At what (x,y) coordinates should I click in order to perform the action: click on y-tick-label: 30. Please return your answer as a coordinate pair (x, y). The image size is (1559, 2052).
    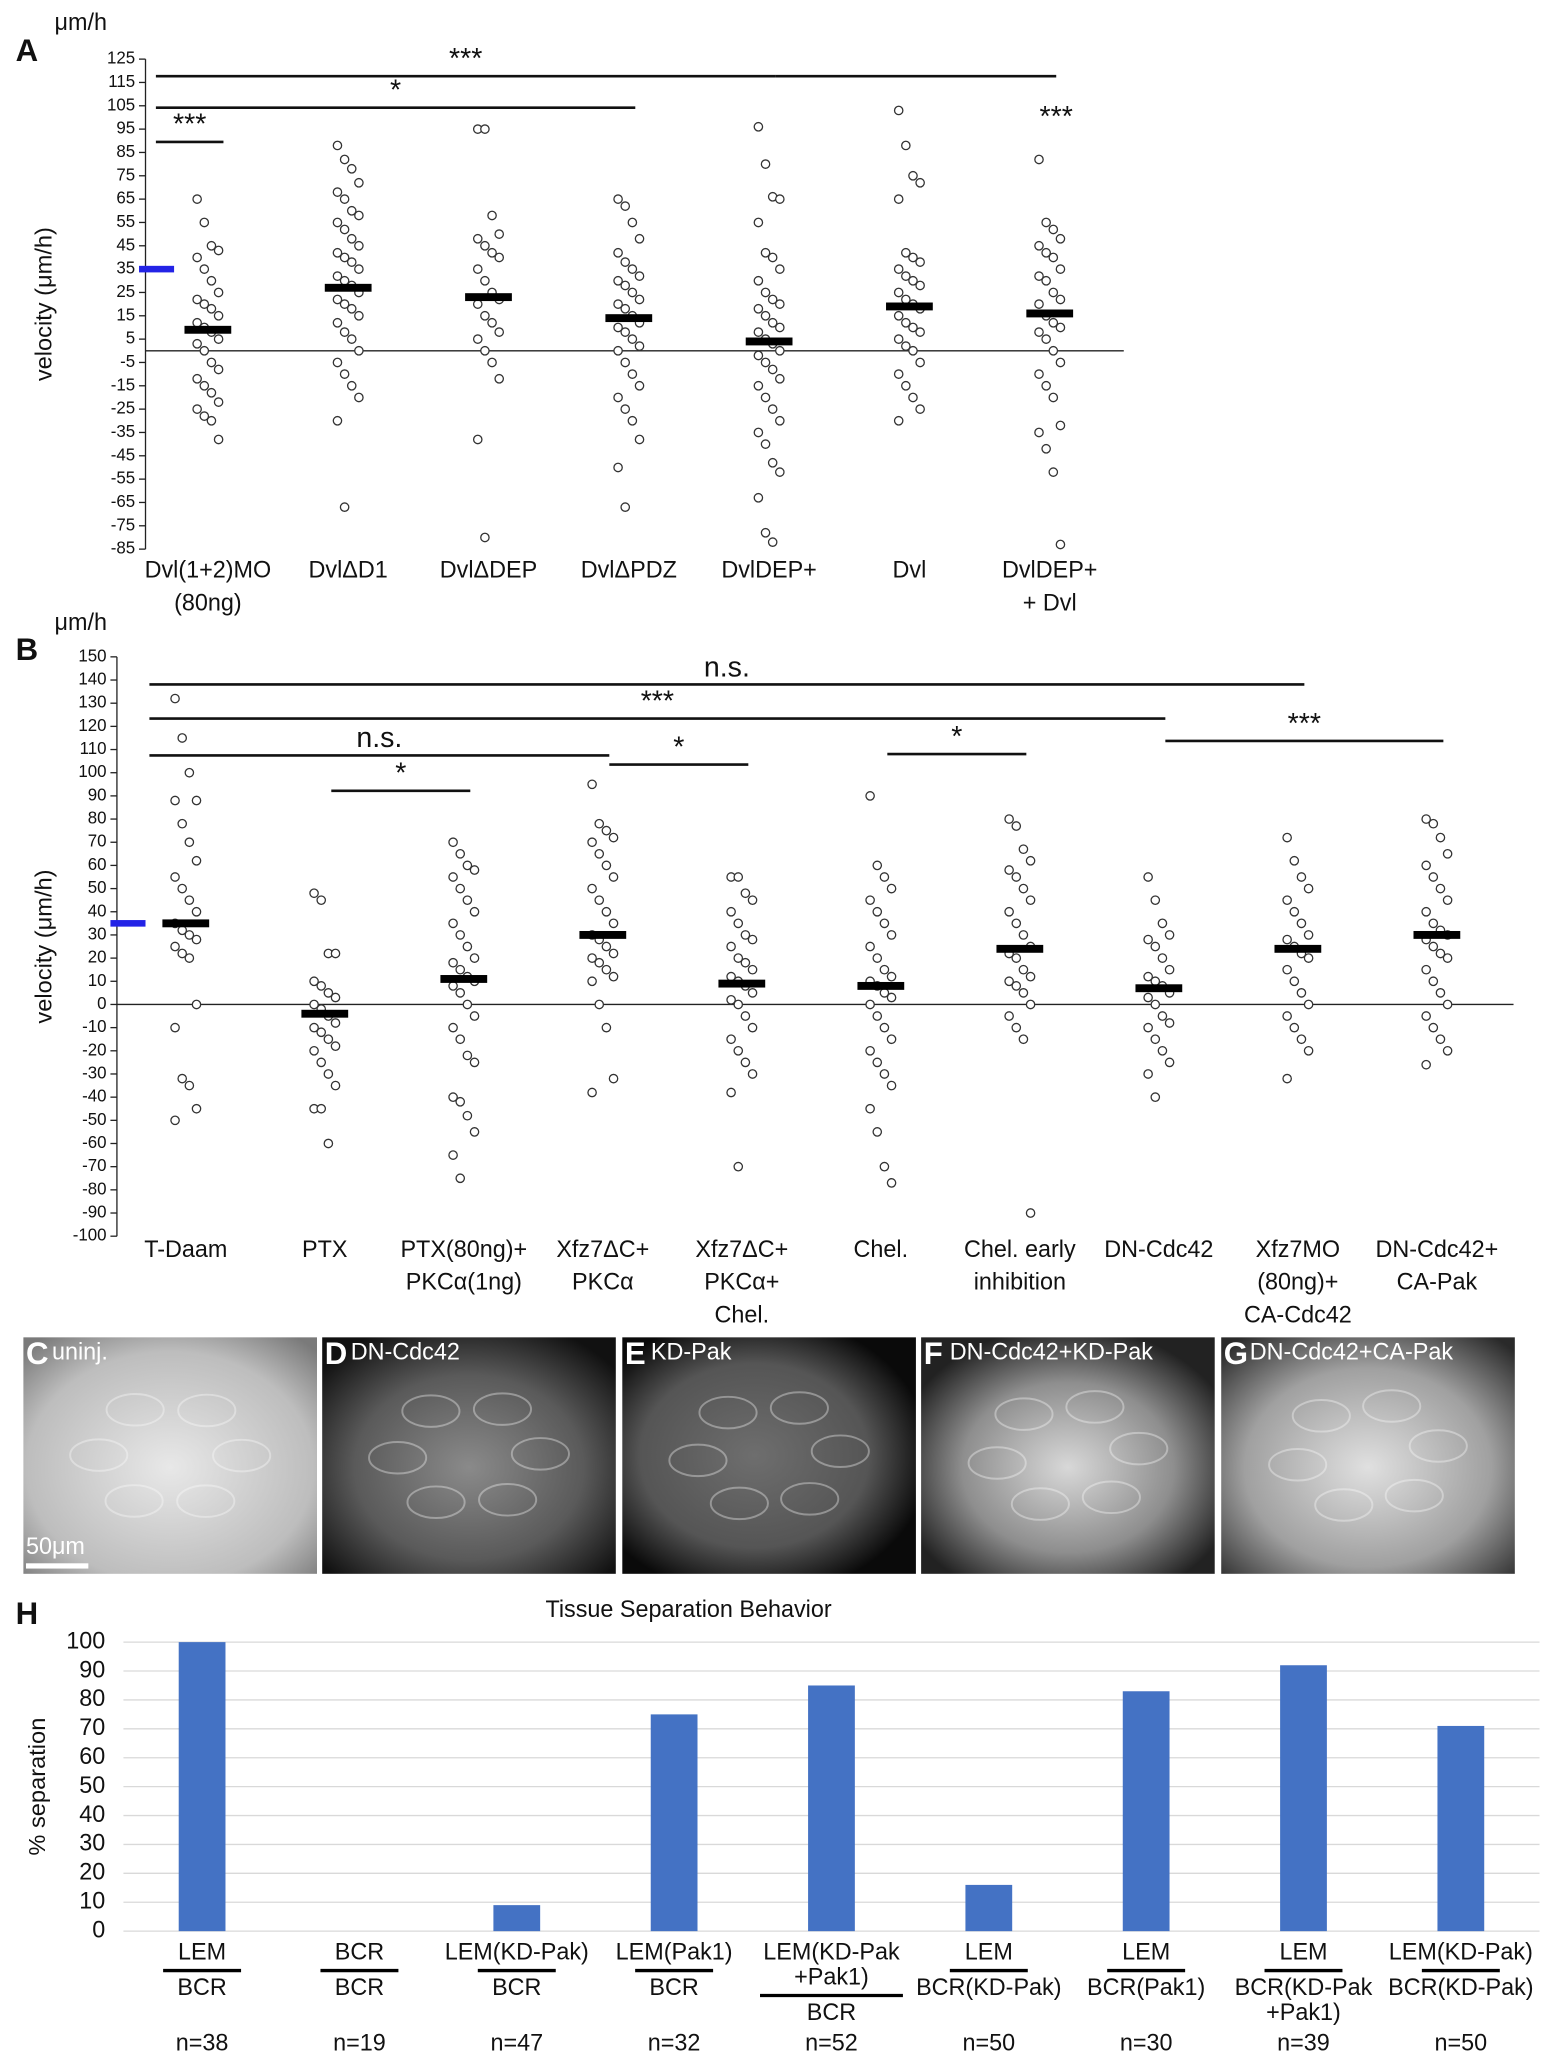
    Looking at the image, I should click on (92, 1843).